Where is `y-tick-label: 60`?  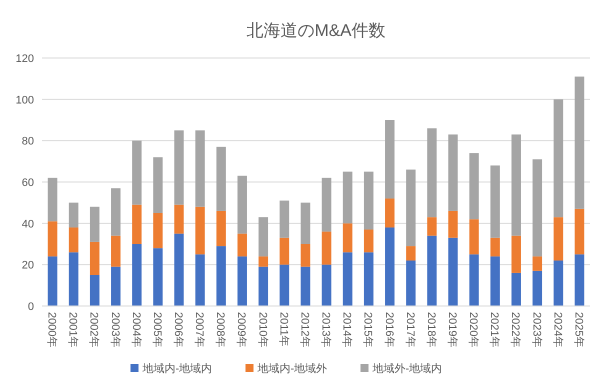
y-tick-label: 60 is located at coordinates (28, 183).